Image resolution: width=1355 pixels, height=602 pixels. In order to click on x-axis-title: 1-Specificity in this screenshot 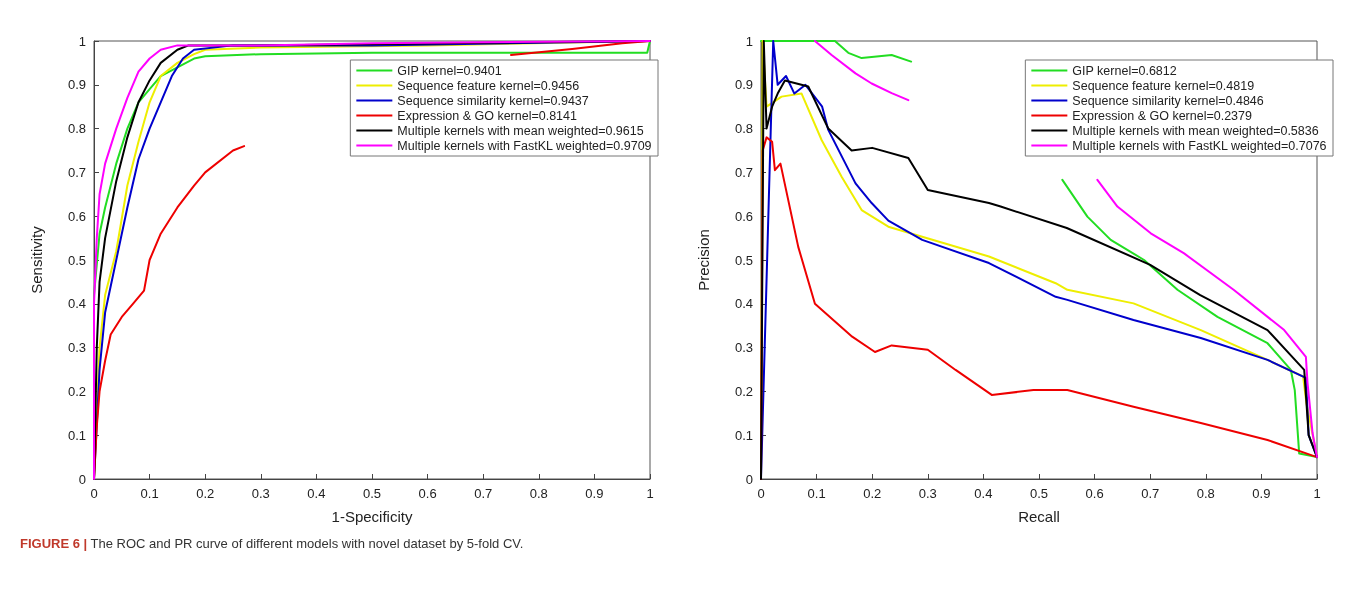, I will do `click(372, 516)`.